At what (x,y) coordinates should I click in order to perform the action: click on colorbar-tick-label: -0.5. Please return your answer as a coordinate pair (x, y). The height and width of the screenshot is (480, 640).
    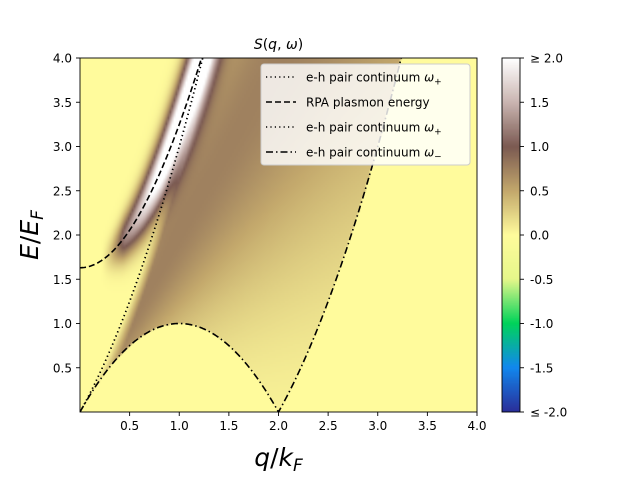
    Looking at the image, I should click on (541, 280).